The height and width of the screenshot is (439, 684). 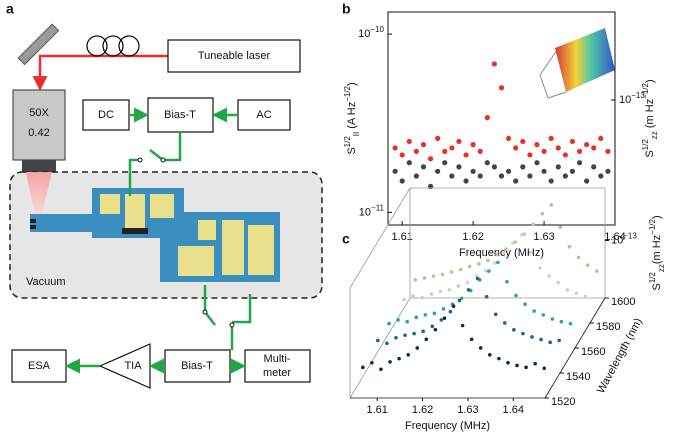 I want to click on x-tick-label: 1.61, so click(x=376, y=410).